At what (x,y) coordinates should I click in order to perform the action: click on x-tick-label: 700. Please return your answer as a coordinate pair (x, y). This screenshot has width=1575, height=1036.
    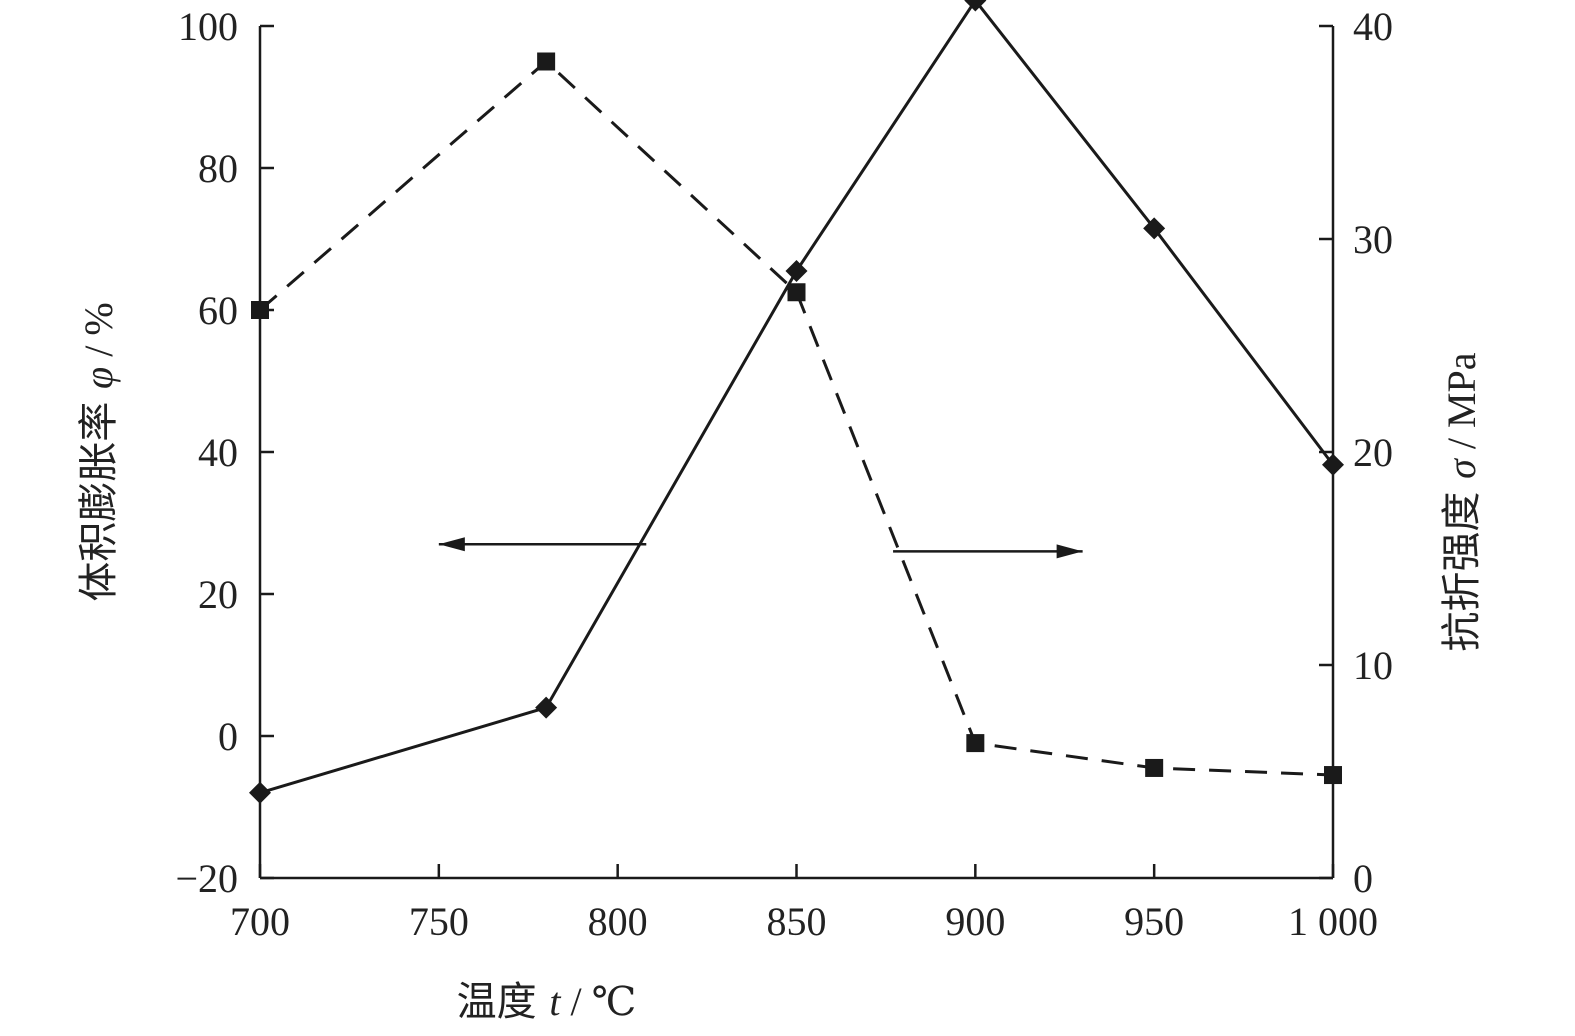
    Looking at the image, I should click on (260, 921).